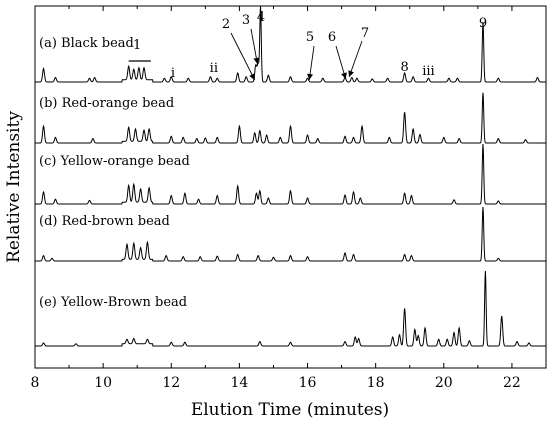 Image resolution: width=550 pixels, height=423 pixels. What do you see at coordinates (104, 221) in the screenshot?
I see `series-label-4: (d) Red-brown bead` at bounding box center [104, 221].